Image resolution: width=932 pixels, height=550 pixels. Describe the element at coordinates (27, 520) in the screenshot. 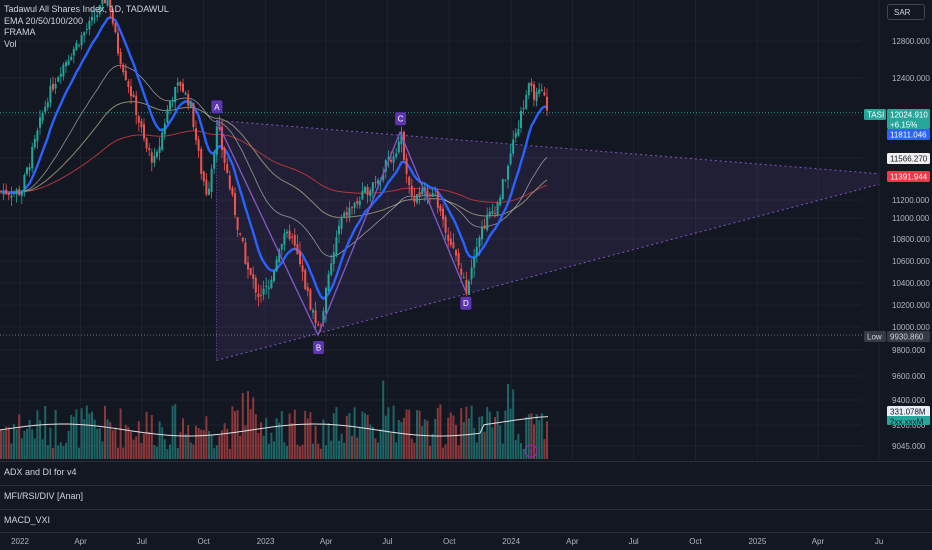

I see `pane-title-macd: MACD_VXI` at that location.